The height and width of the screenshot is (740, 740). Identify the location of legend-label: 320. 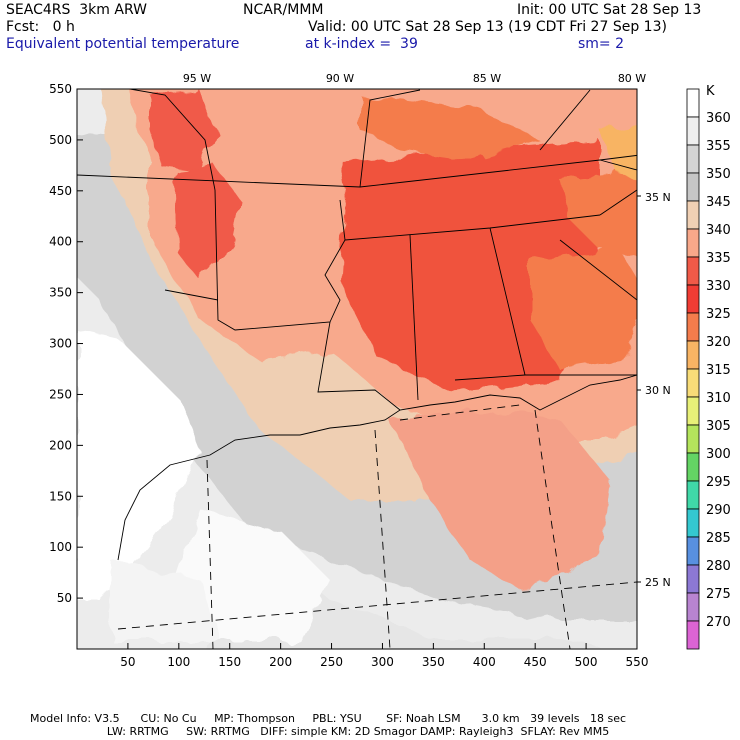
(718, 342).